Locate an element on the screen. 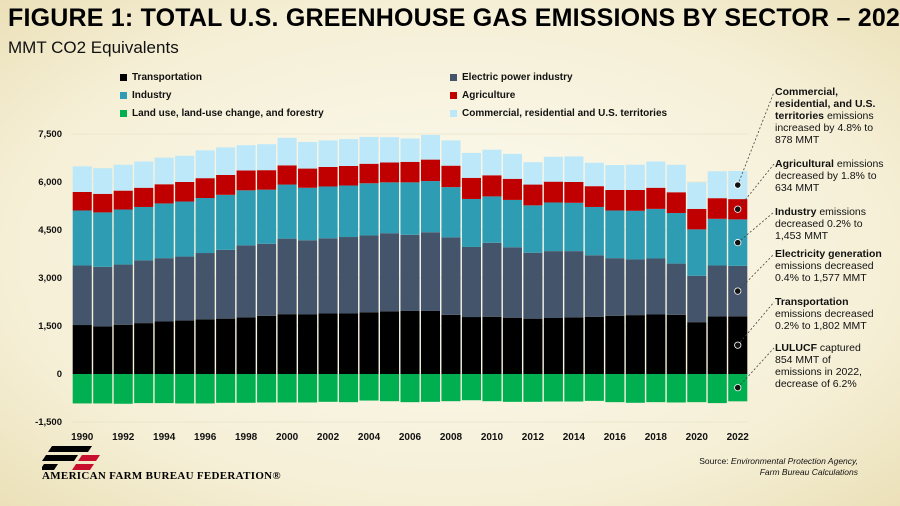  y-tick-label: 6,000 is located at coordinates (50, 182).